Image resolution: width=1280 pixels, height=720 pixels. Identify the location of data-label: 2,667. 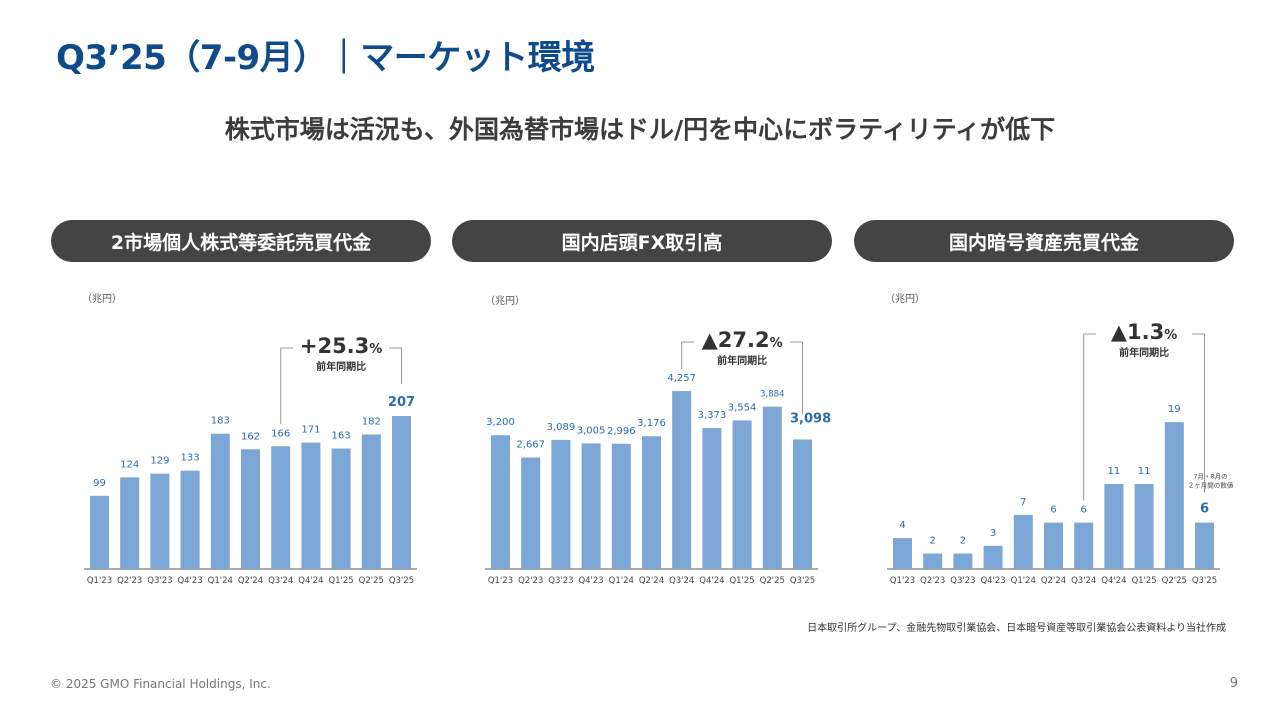
(530, 445).